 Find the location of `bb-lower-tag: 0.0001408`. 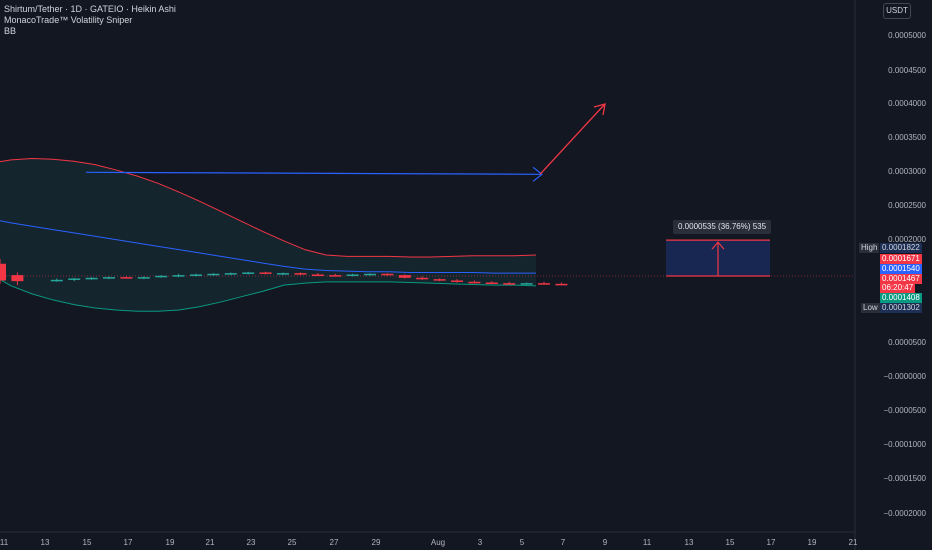

bb-lower-tag: 0.0001408 is located at coordinates (901, 298).